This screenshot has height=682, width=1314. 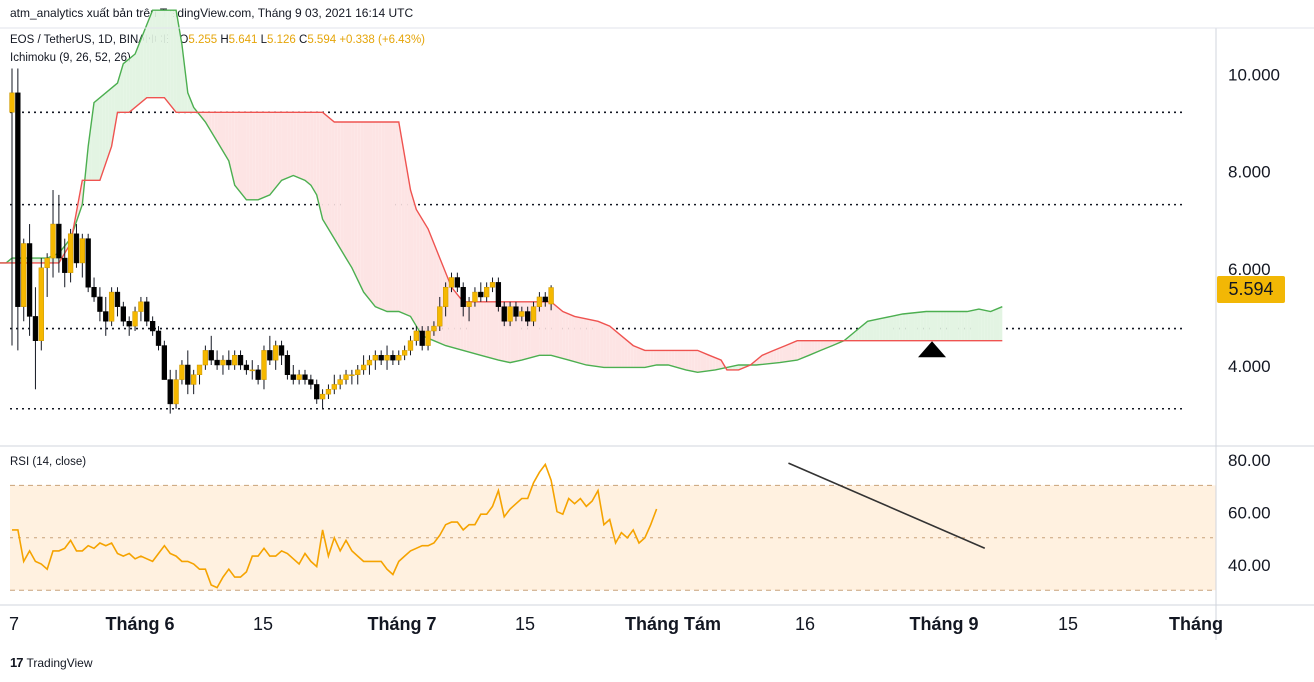 I want to click on tradingview-logo: 17 TradingView, so click(x=51, y=662).